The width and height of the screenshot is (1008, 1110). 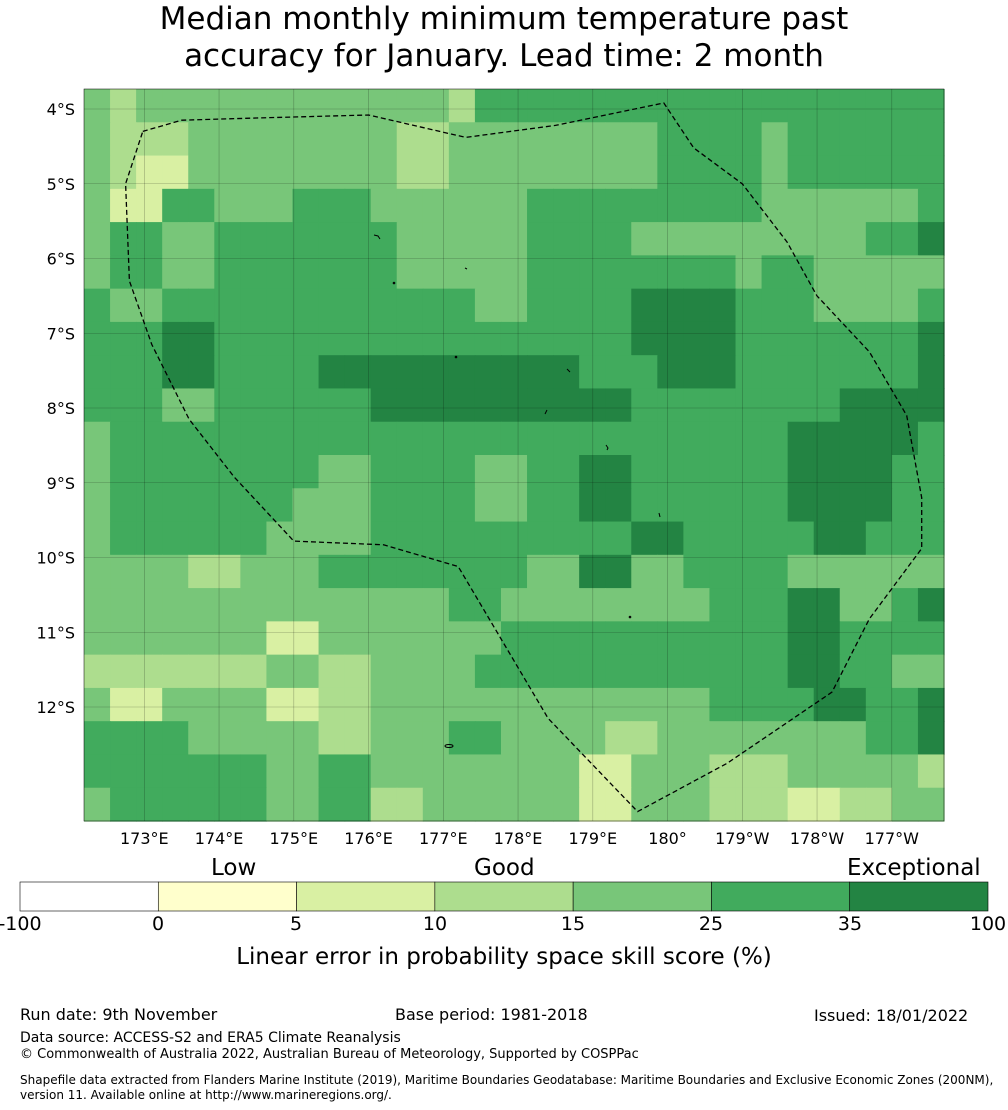 What do you see at coordinates (504, 19) in the screenshot?
I see `map-title-line-1: Median monthly minimum temperature past` at bounding box center [504, 19].